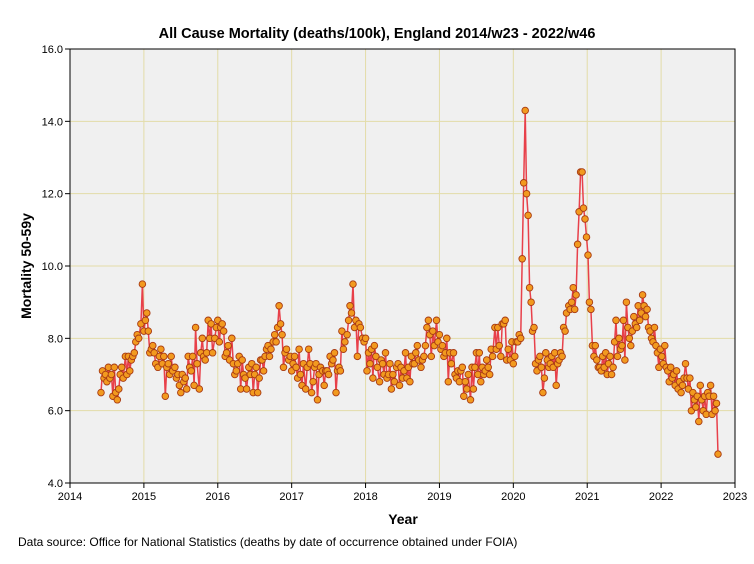 The height and width of the screenshot is (564, 754). I want to click on y-tick-label: 6.0, so click(55, 412).